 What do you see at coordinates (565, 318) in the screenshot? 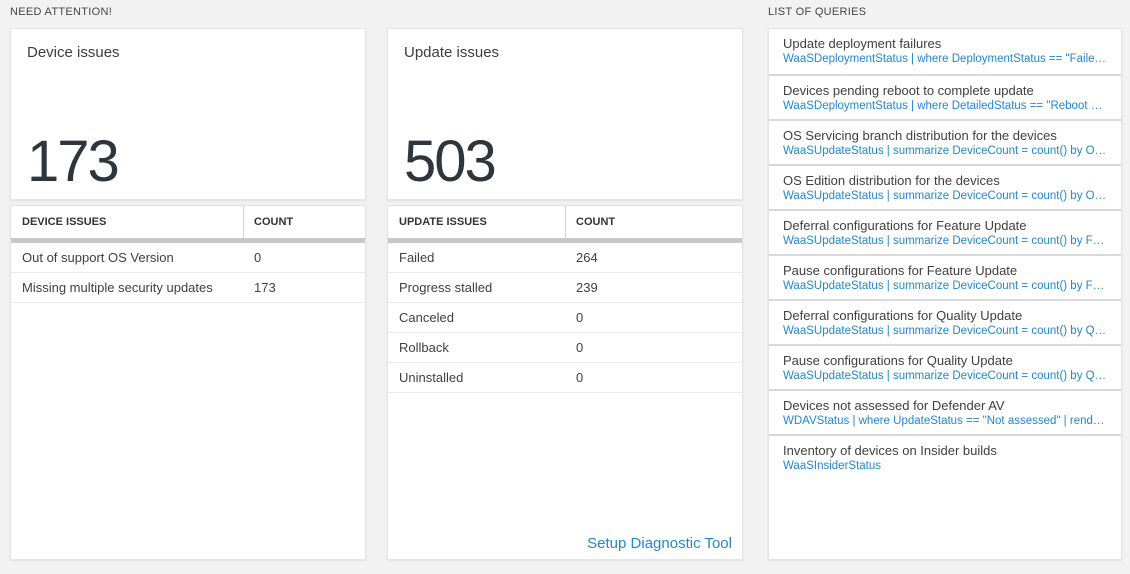
I see `table-row-canceled: Canceled 0` at bounding box center [565, 318].